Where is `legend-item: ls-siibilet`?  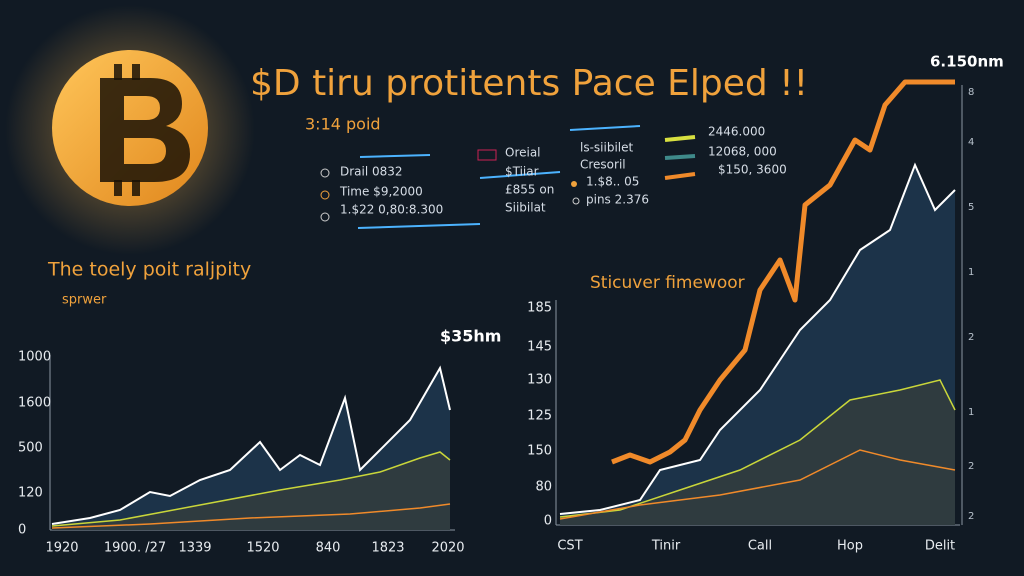
legend-item: ls-siibilet is located at coordinates (607, 148).